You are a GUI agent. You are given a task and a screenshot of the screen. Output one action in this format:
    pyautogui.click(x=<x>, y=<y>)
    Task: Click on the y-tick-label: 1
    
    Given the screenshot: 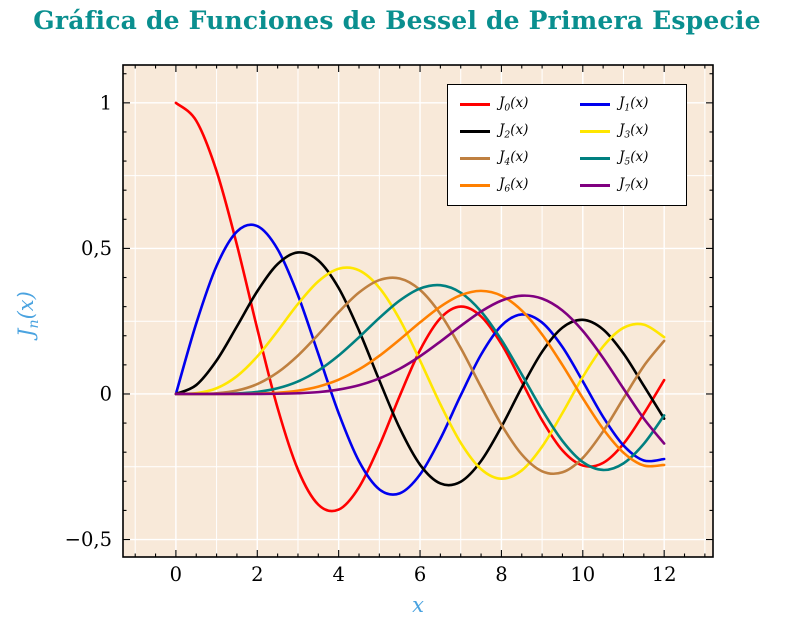 What is the action you would take?
    pyautogui.click(x=106, y=102)
    